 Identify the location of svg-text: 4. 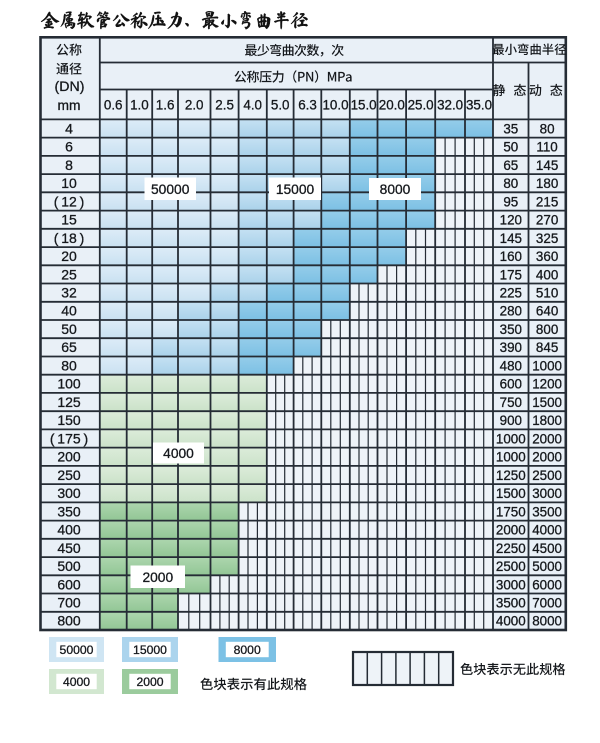
(69, 128).